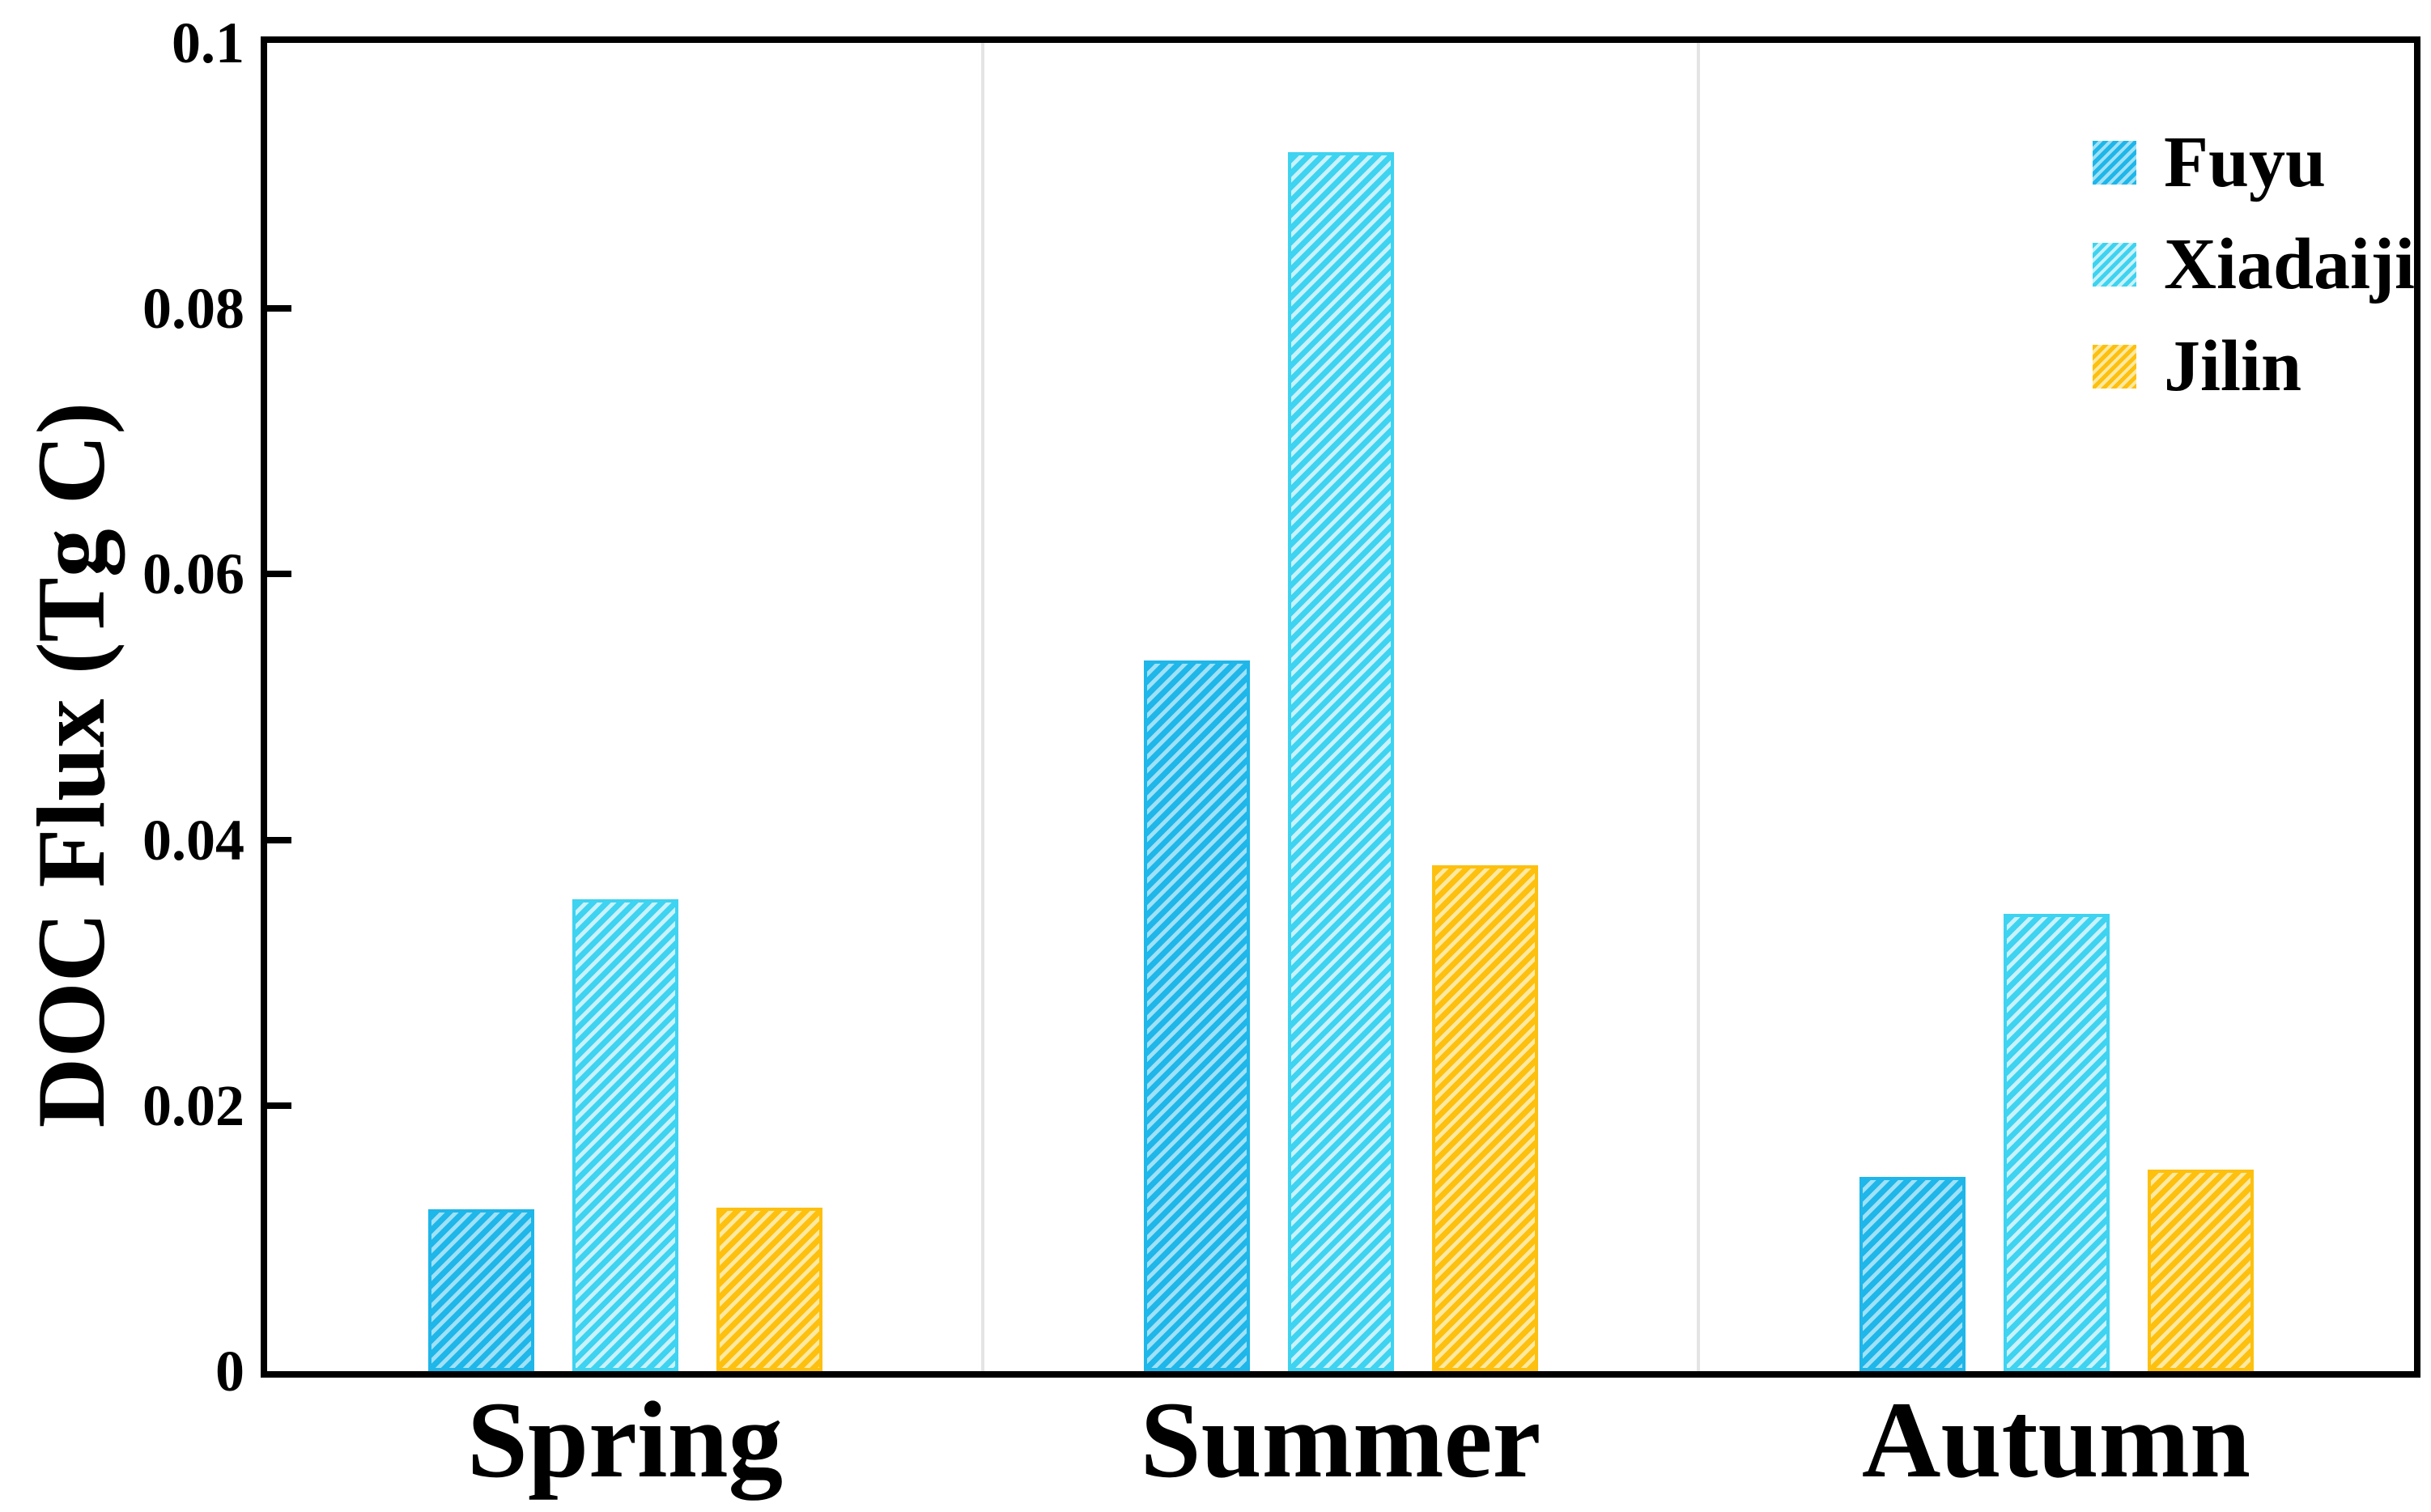 Image resolution: width=2431 pixels, height=1512 pixels. I want to click on legend-label-jilin: Jilin, so click(2233, 366).